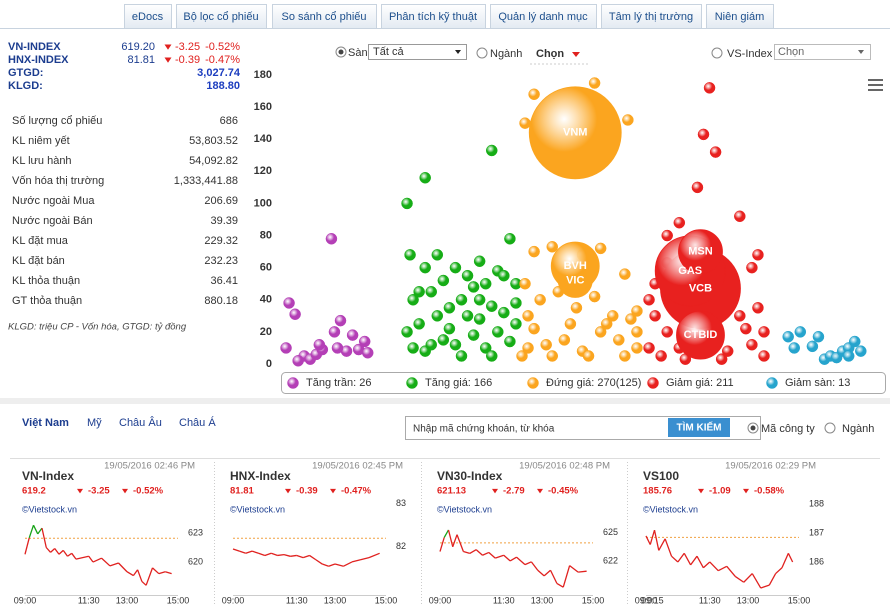  I want to click on section-divider, so click(445, 401).